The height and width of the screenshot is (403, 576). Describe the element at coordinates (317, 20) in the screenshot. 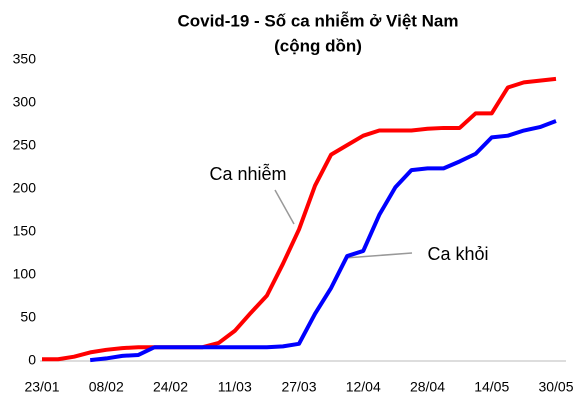

I see `chart-title: Covid-19 - Số ca nhiễm ở Việt Nam` at that location.